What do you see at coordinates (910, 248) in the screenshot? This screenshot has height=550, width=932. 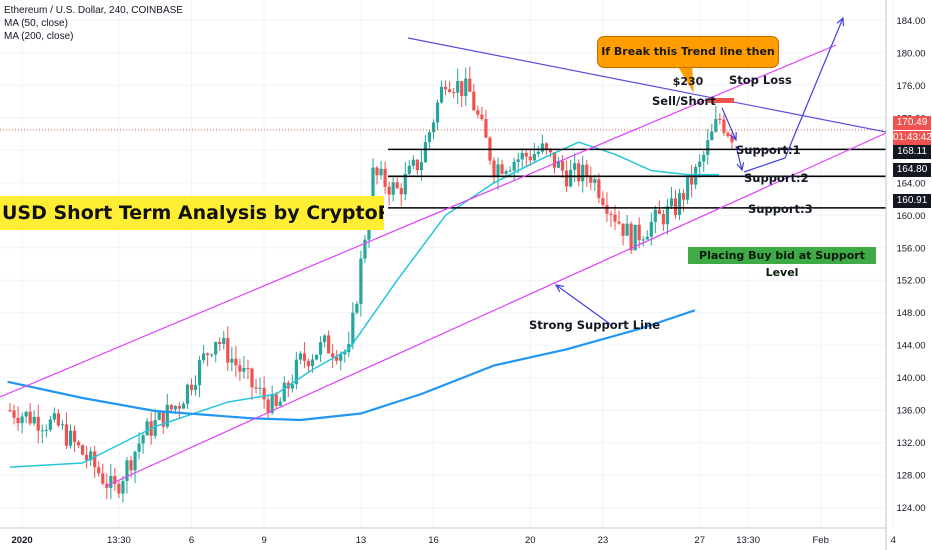 I see `y-tick-label: 156.00` at bounding box center [910, 248].